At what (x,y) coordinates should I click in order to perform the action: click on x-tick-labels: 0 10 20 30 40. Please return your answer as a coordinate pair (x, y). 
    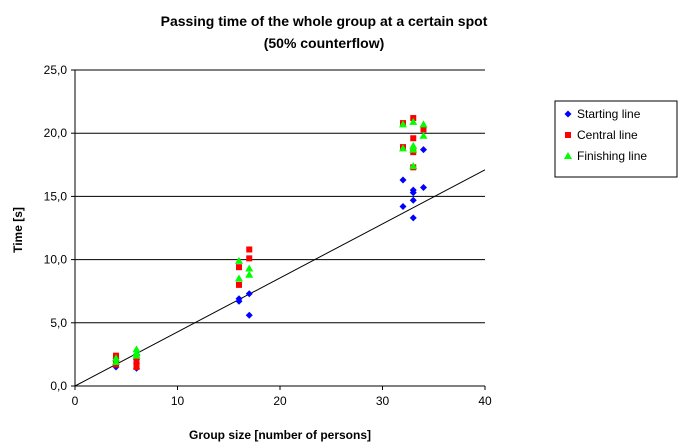
    Looking at the image, I should click on (282, 401).